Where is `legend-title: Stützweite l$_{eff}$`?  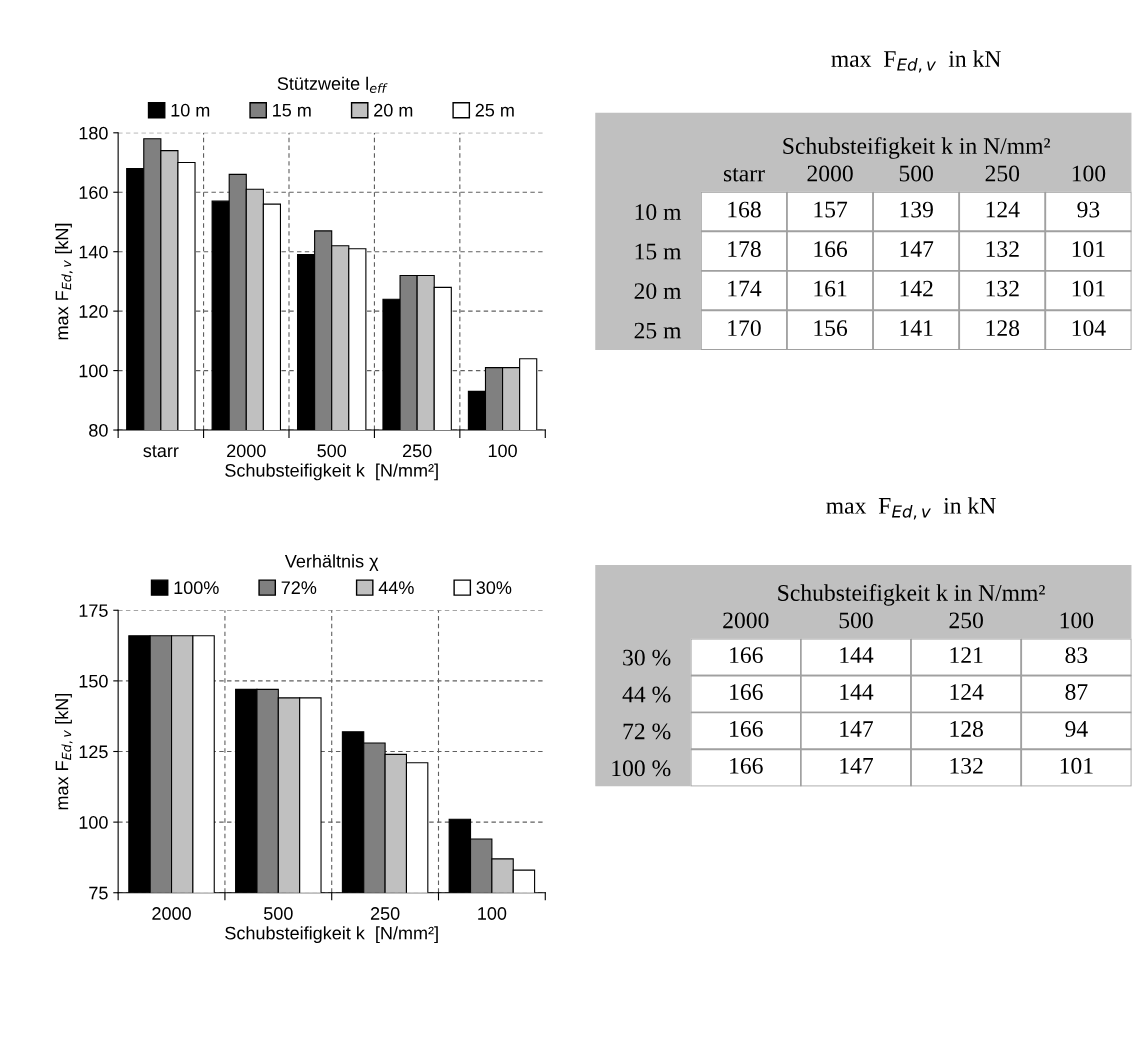
legend-title: Stützweite l$_{eff}$ is located at coordinates (332, 84).